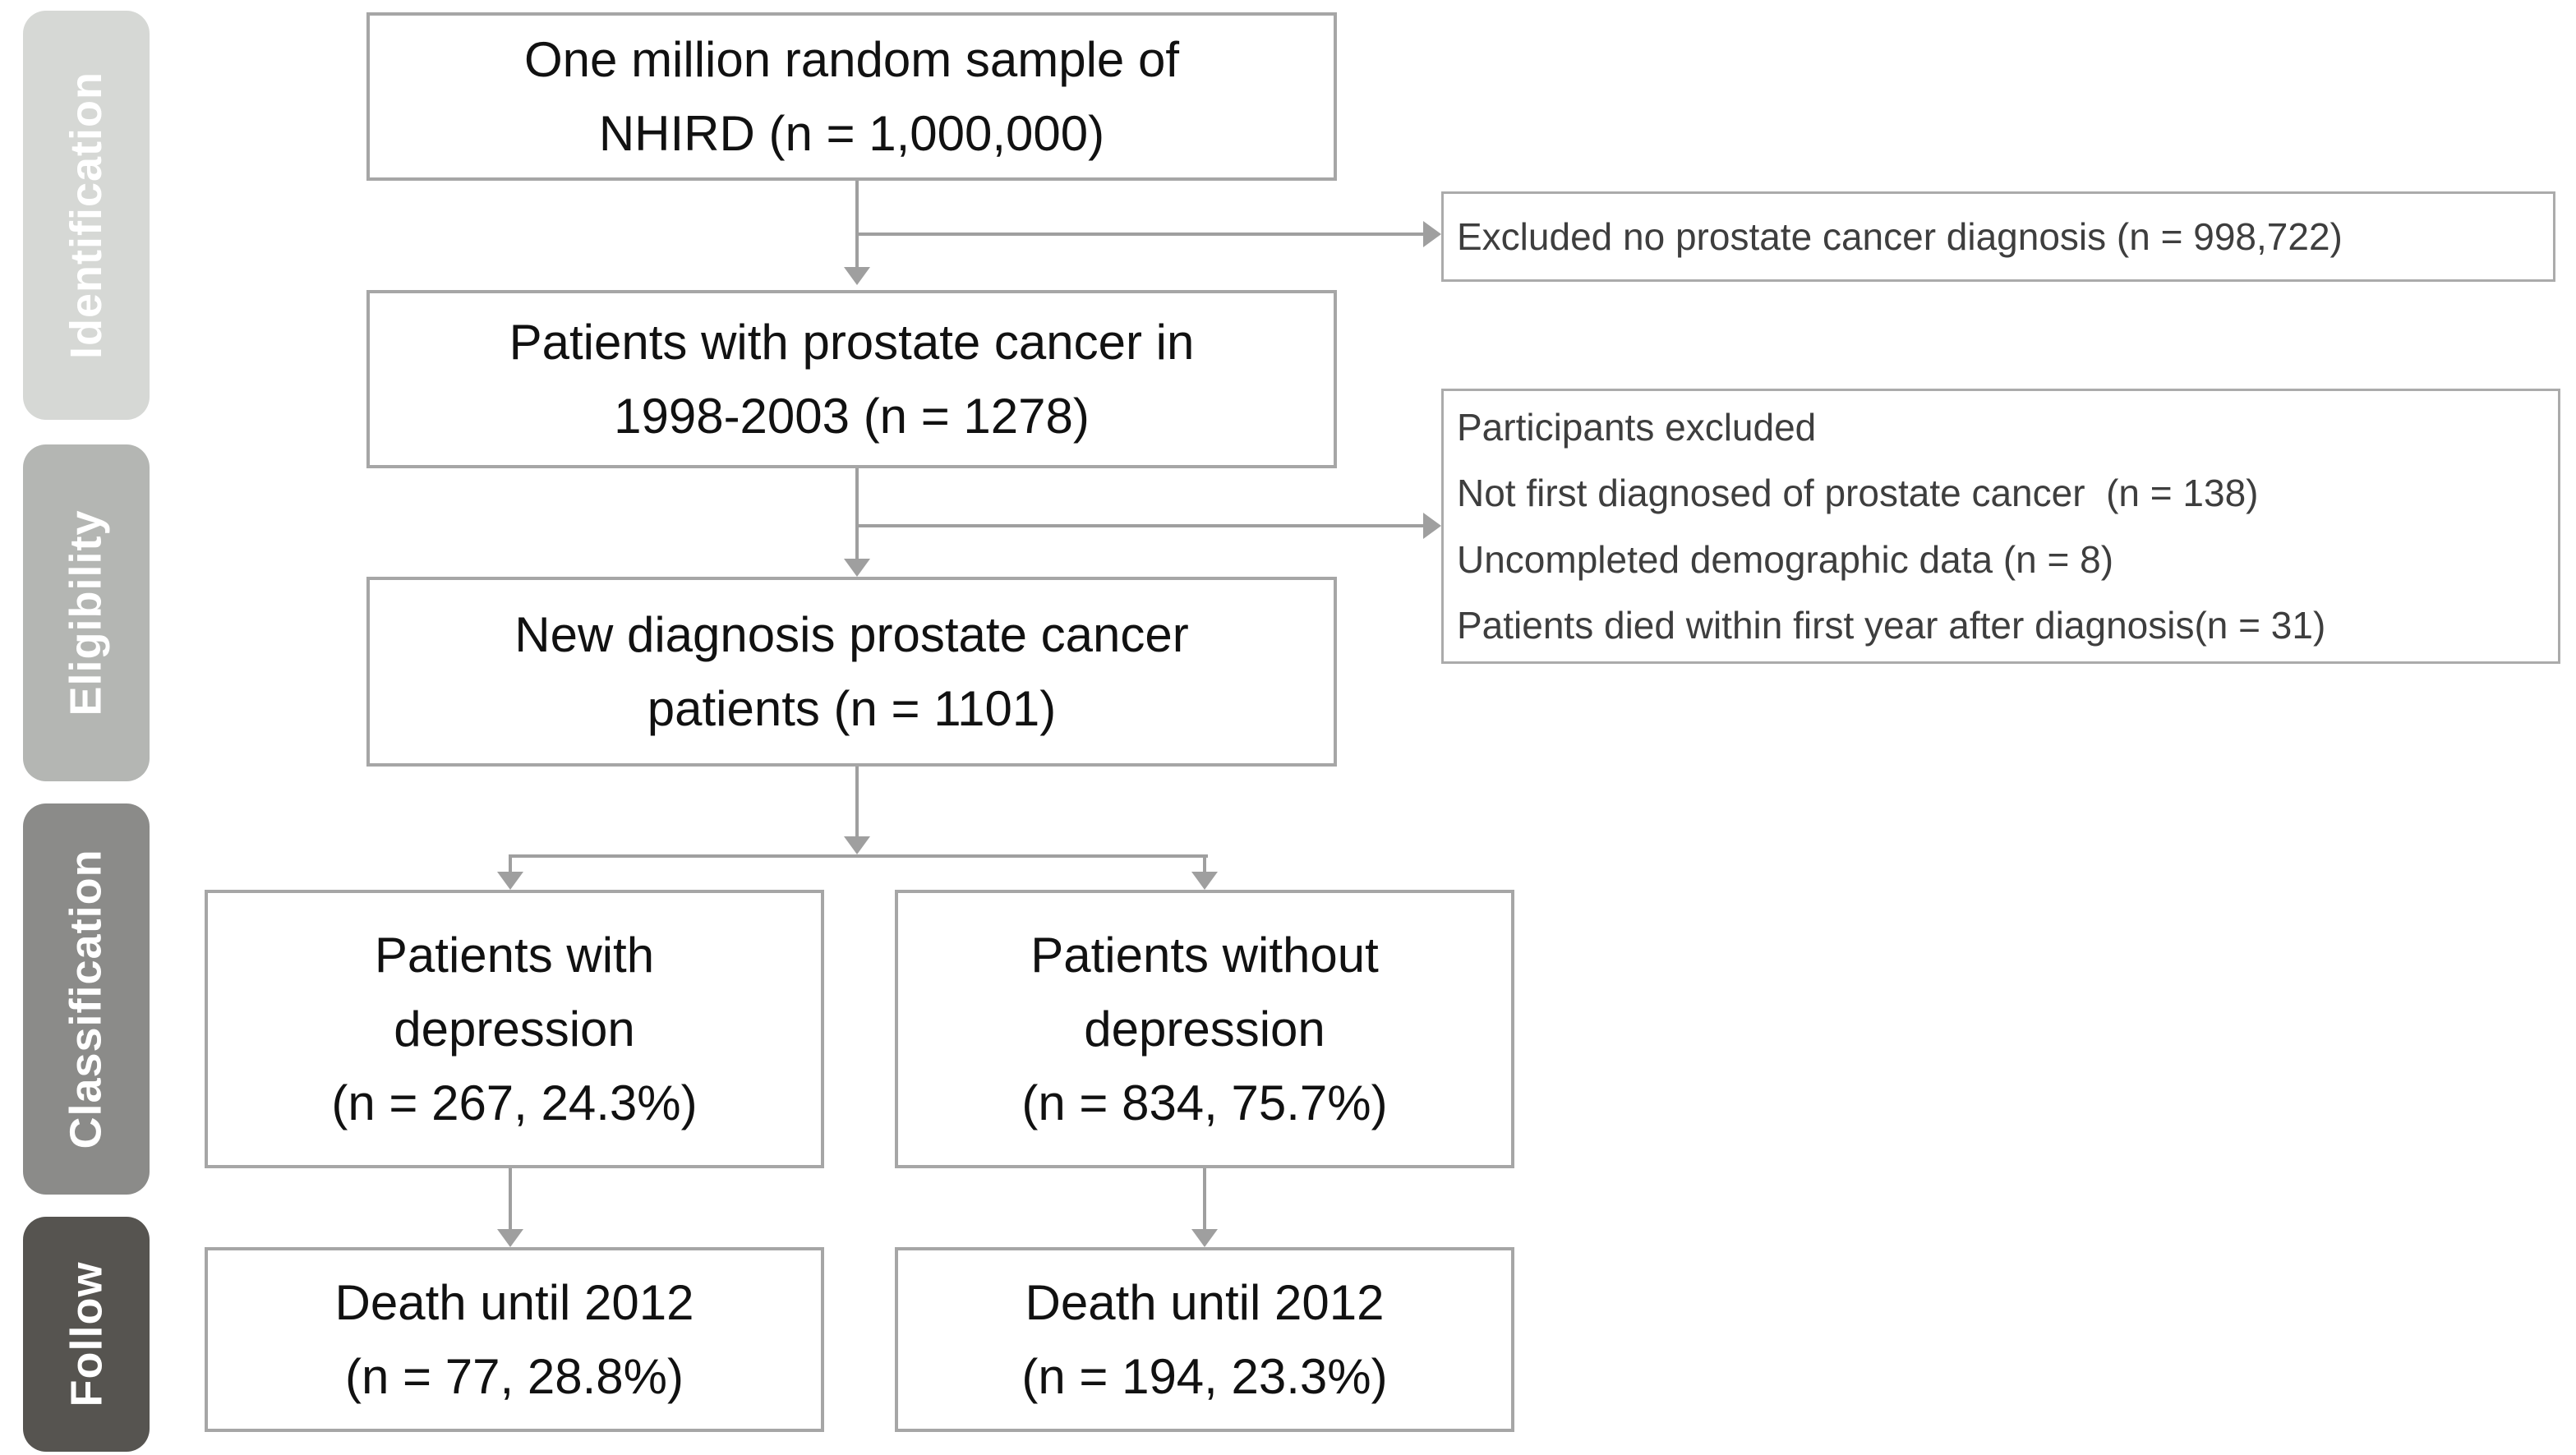 Image resolution: width=2576 pixels, height=1455 pixels. I want to click on connector-withoutdep-to-death, so click(1204, 1199).